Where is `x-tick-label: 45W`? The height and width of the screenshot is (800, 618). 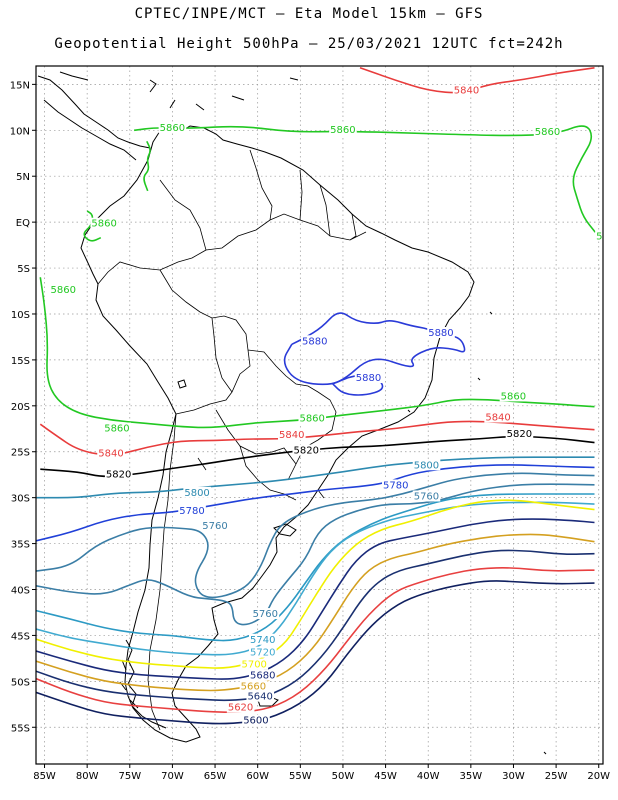
x-tick-label: 45W is located at coordinates (385, 776).